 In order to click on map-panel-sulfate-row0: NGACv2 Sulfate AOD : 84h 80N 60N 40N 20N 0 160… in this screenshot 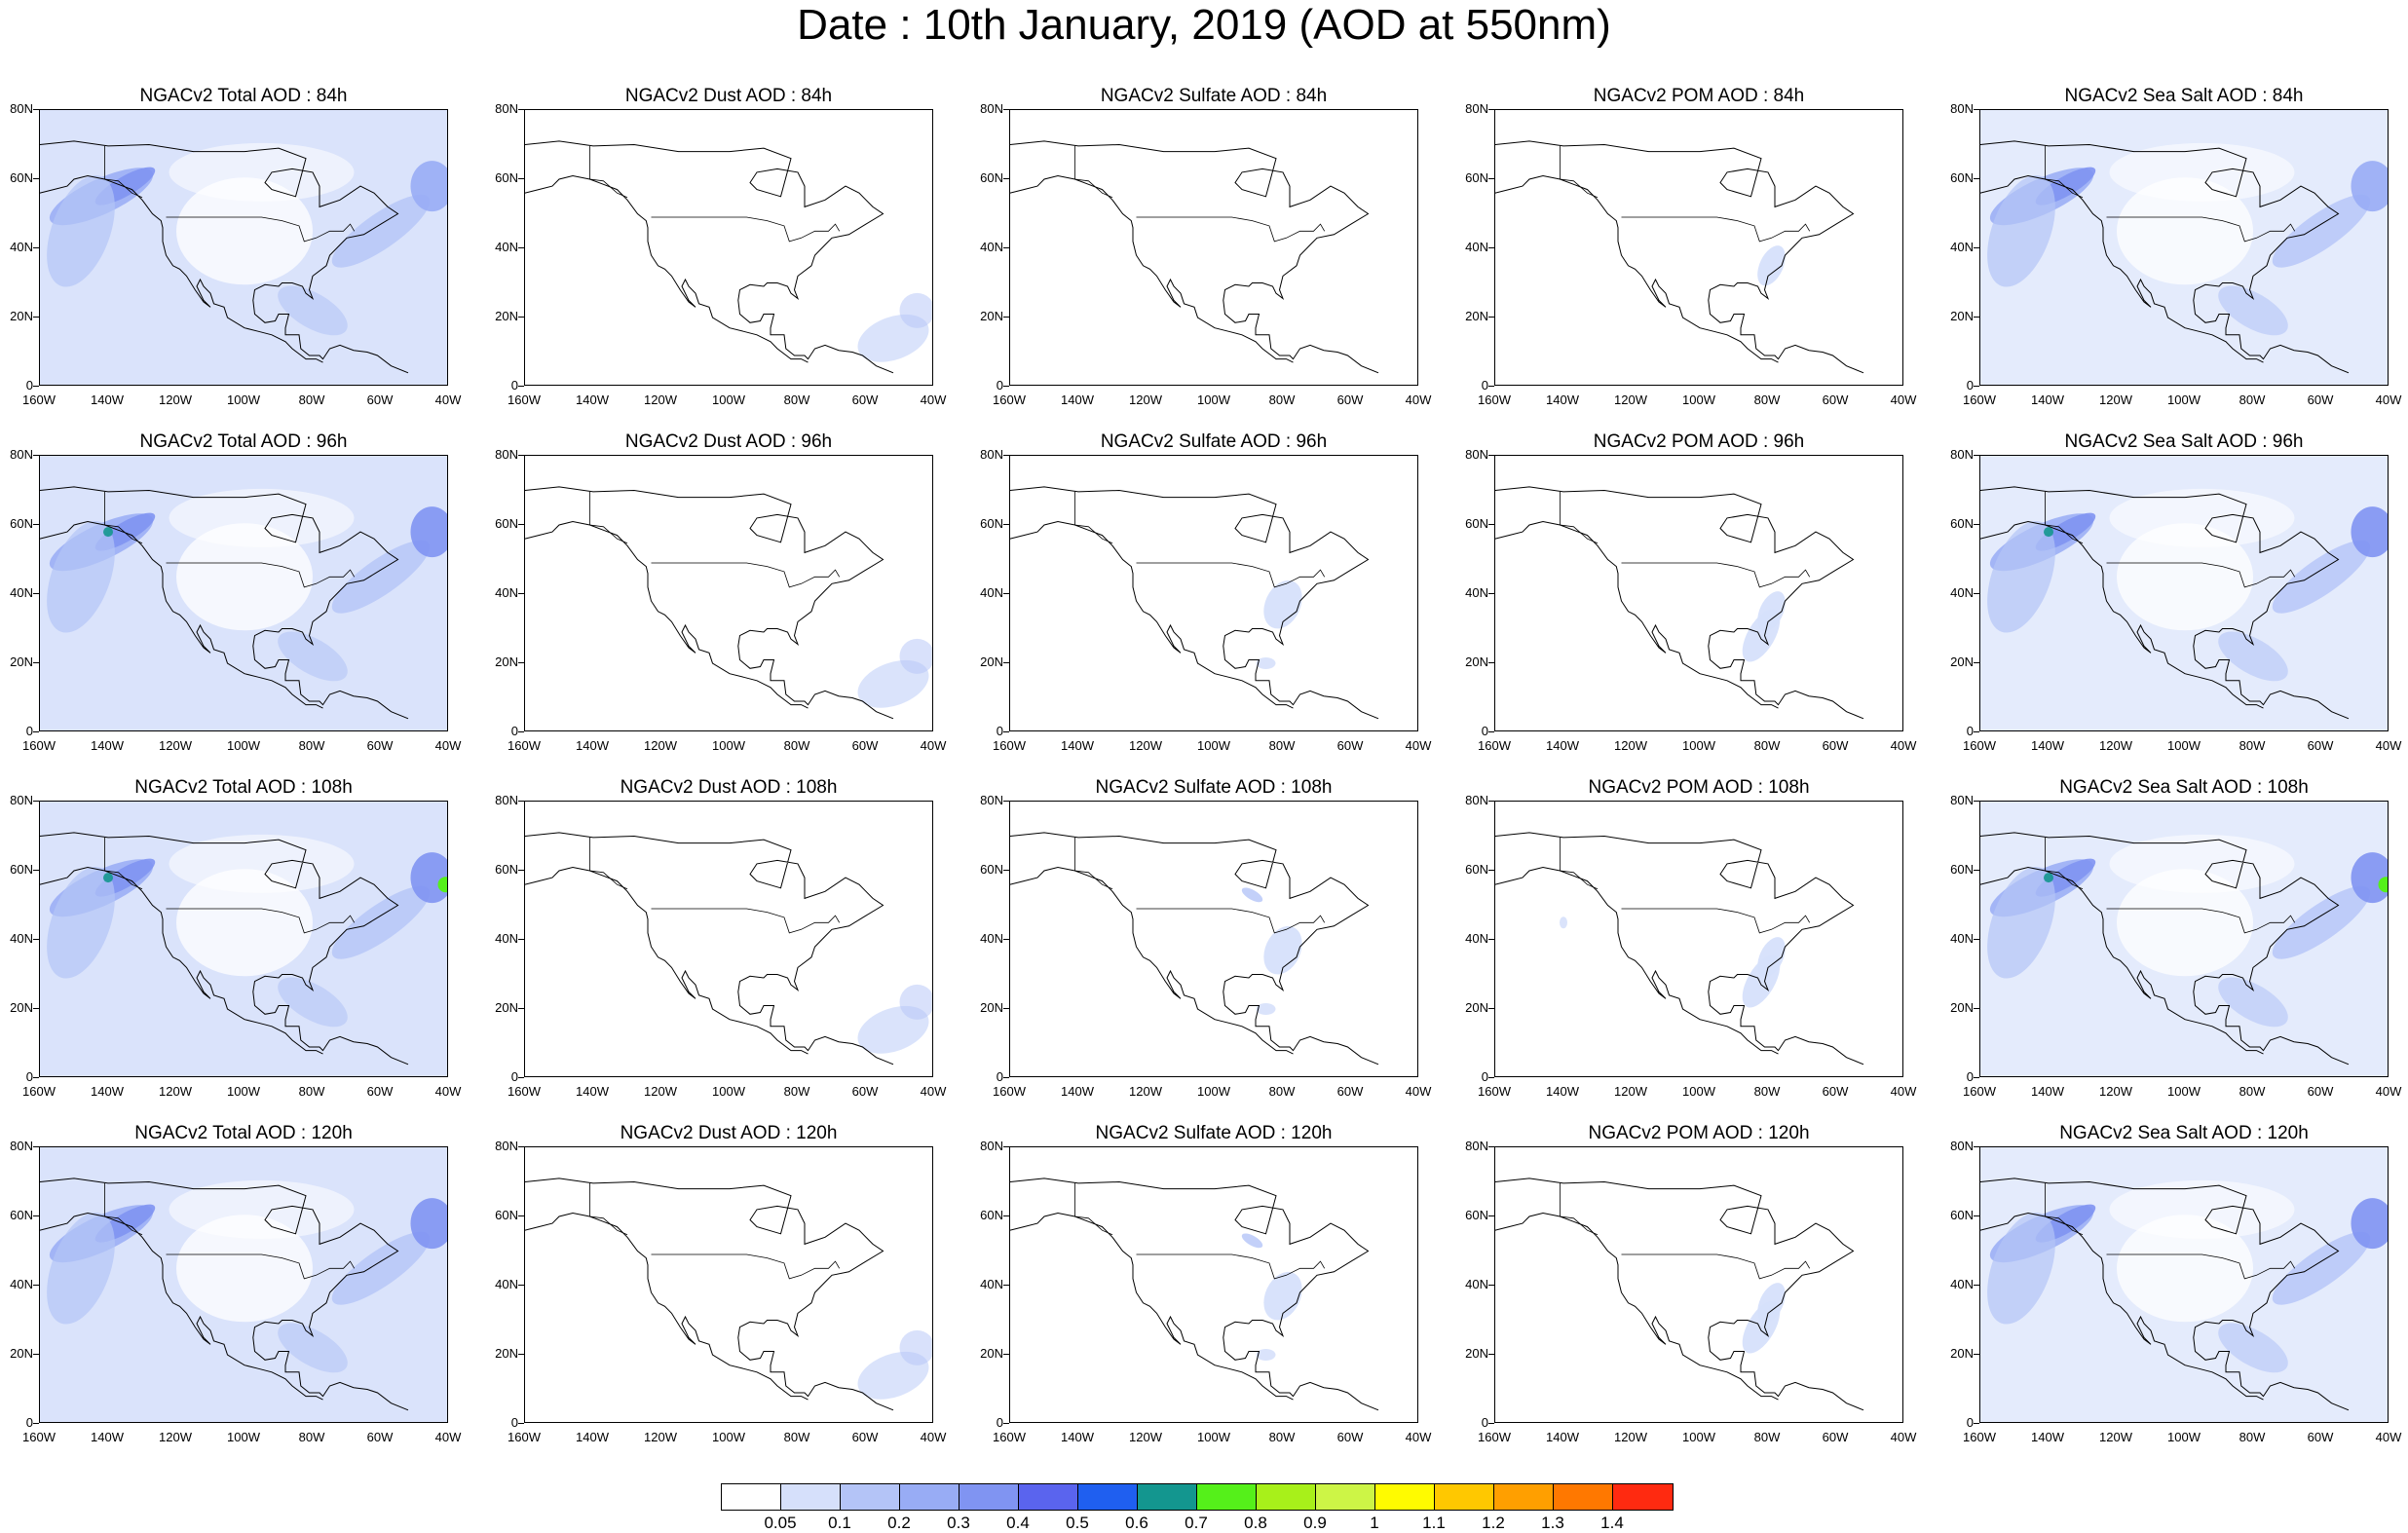, I will do `click(1204, 251)`.